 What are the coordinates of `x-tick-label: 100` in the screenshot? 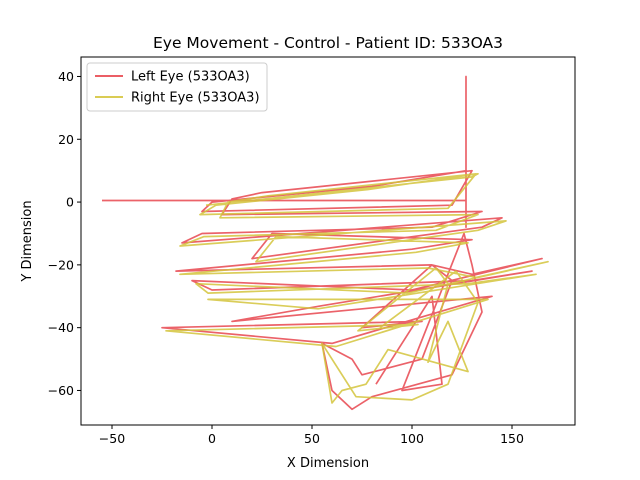 It's located at (412, 438).